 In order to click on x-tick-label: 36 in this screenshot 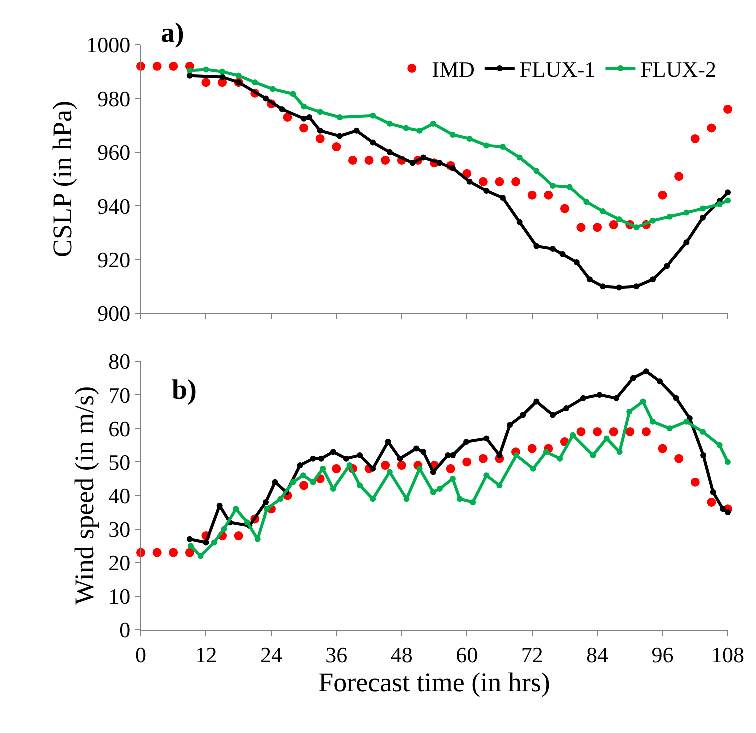, I will do `click(337, 655)`.